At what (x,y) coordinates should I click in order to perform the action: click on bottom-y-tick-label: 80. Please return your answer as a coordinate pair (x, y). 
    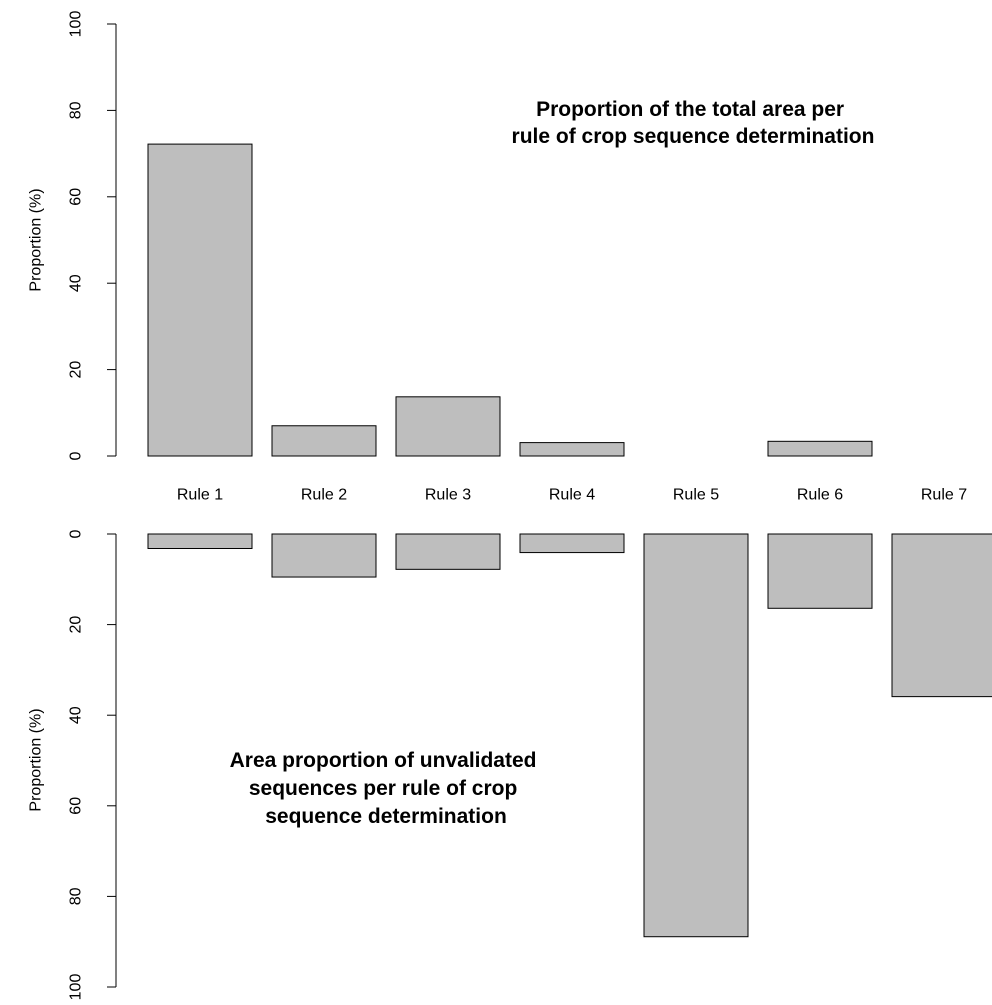
    Looking at the image, I should click on (76, 896).